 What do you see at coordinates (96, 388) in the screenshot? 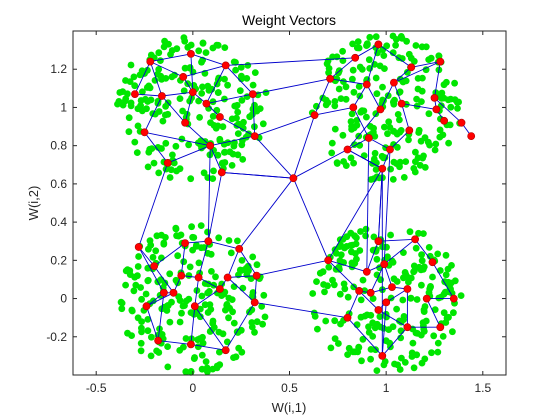
I see `x-tick-label: -0.5` at bounding box center [96, 388].